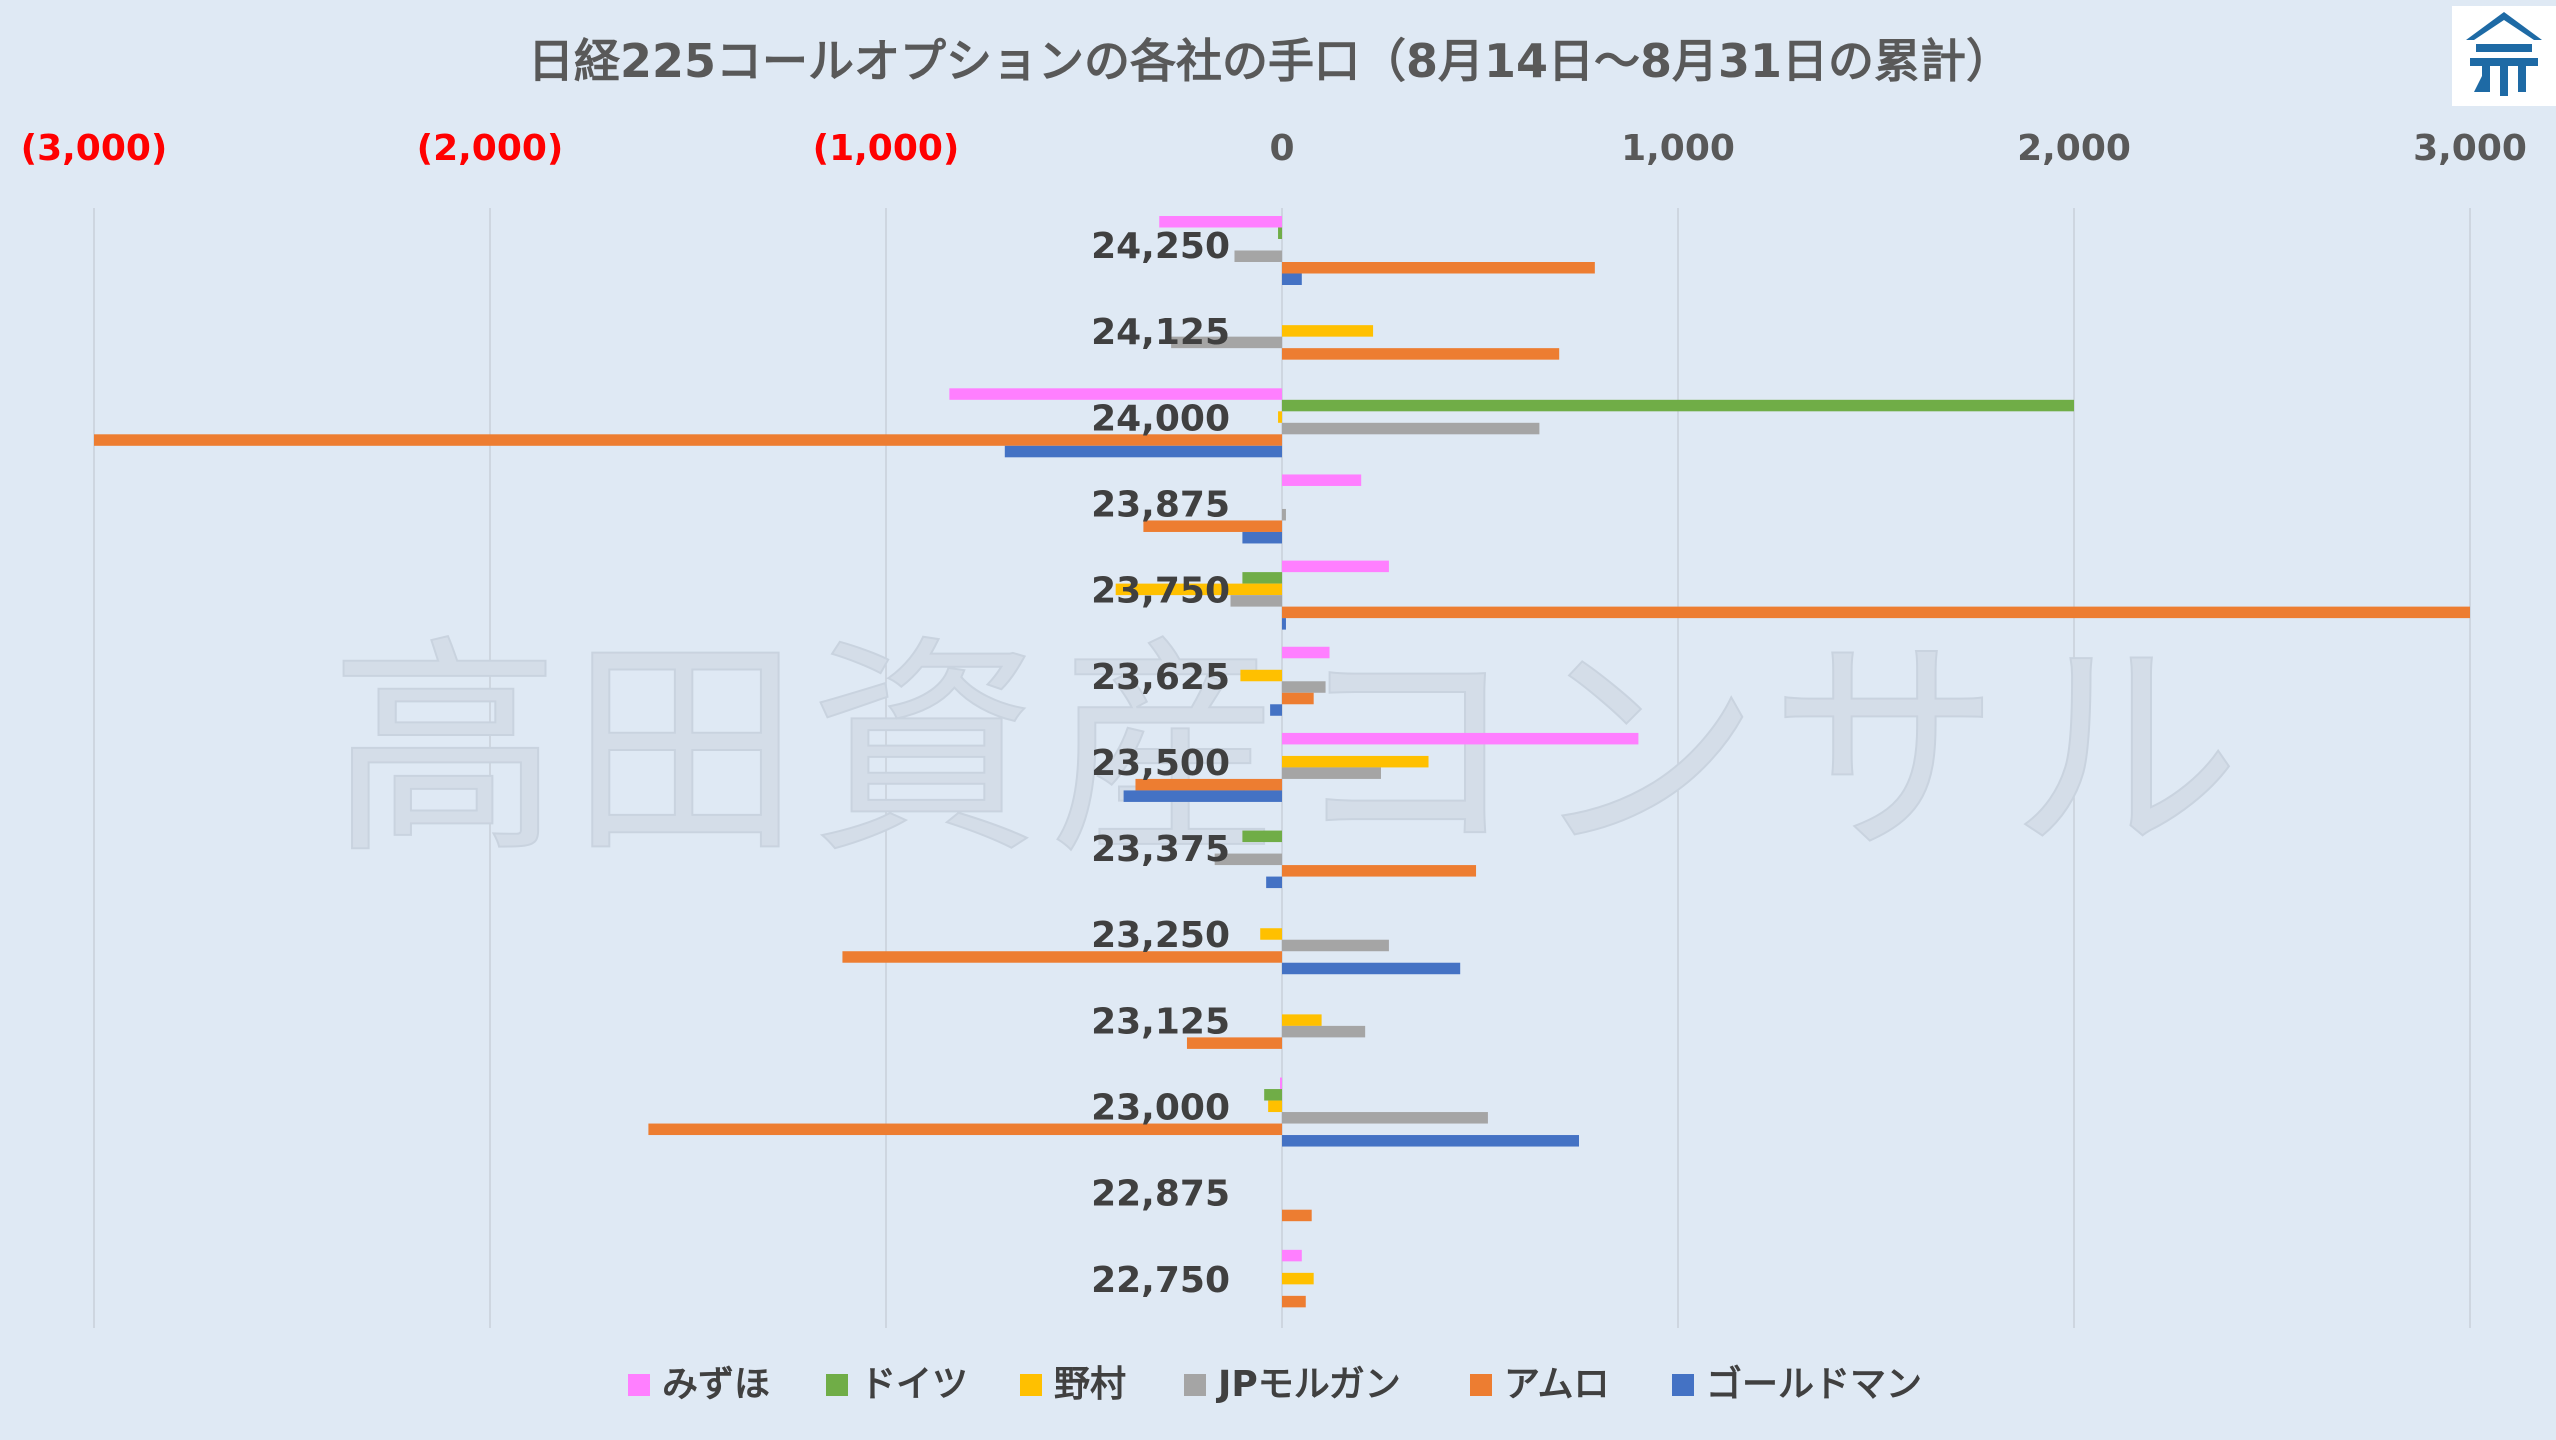  What do you see at coordinates (1270, 61) in the screenshot?
I see `chart-title: 日経225コールオプションの各社の手口（8月14日～8月31日の累計）` at bounding box center [1270, 61].